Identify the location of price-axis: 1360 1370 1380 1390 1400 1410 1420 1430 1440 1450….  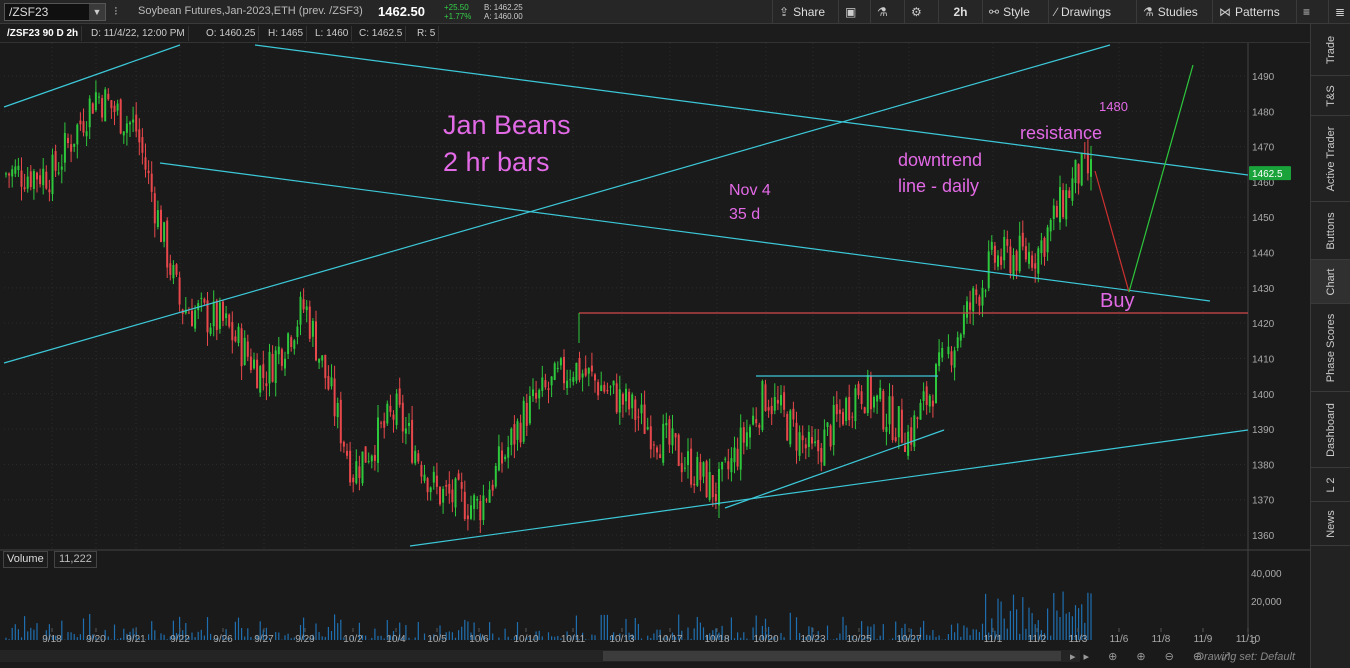
(1270, 307).